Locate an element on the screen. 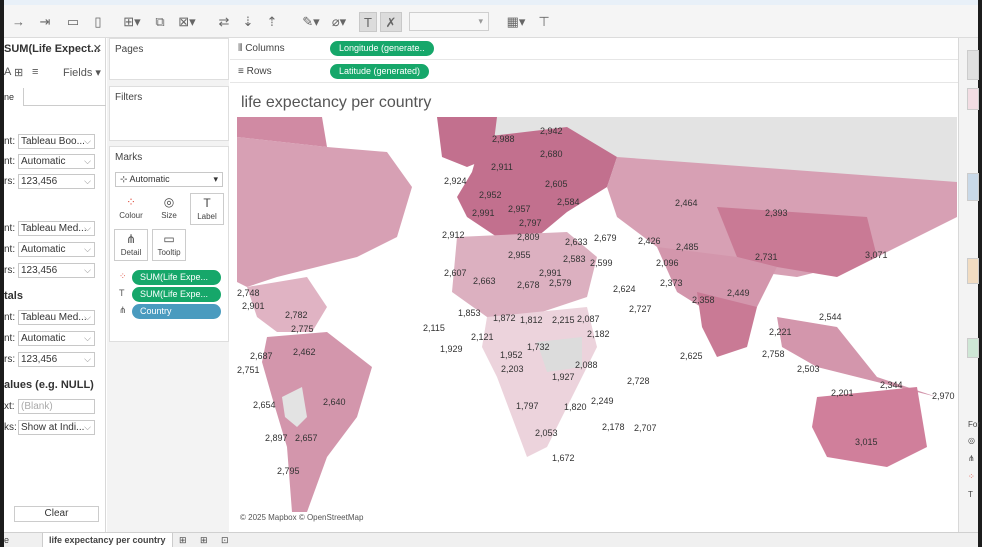 Image resolution: width=982 pixels, height=547 pixels. format-row: nt: Automatic ⌵ is located at coordinates (54, 250).